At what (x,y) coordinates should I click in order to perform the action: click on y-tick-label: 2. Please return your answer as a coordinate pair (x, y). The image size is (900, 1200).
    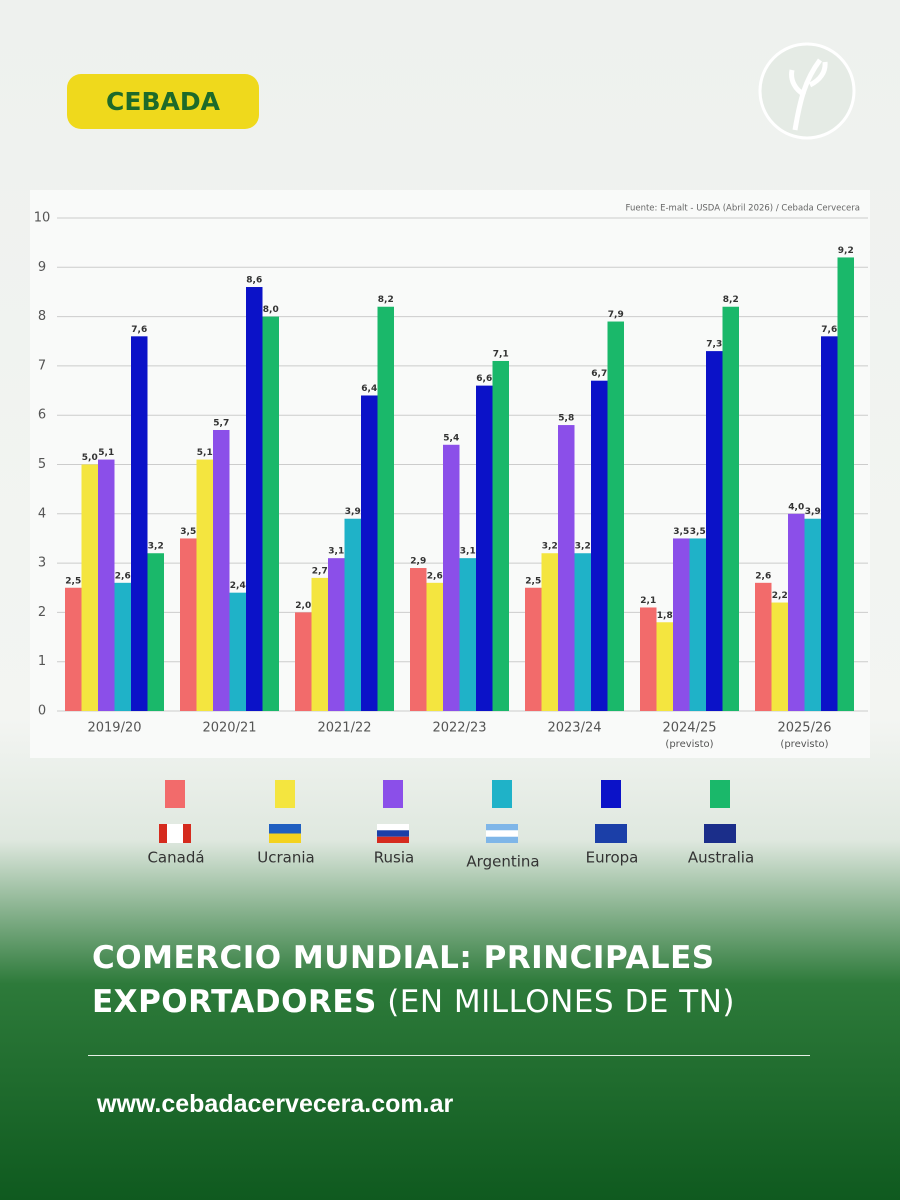
    Looking at the image, I should click on (42, 612).